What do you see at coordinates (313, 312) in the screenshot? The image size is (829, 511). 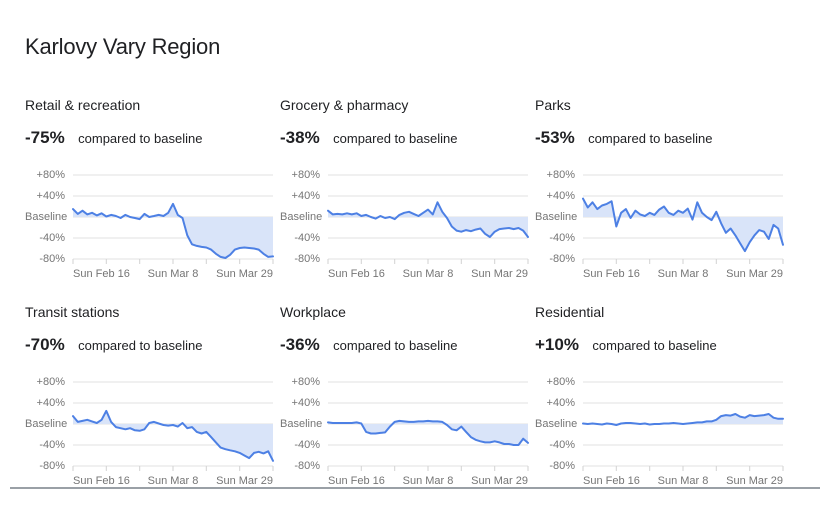 I see `category-title: Workplace` at bounding box center [313, 312].